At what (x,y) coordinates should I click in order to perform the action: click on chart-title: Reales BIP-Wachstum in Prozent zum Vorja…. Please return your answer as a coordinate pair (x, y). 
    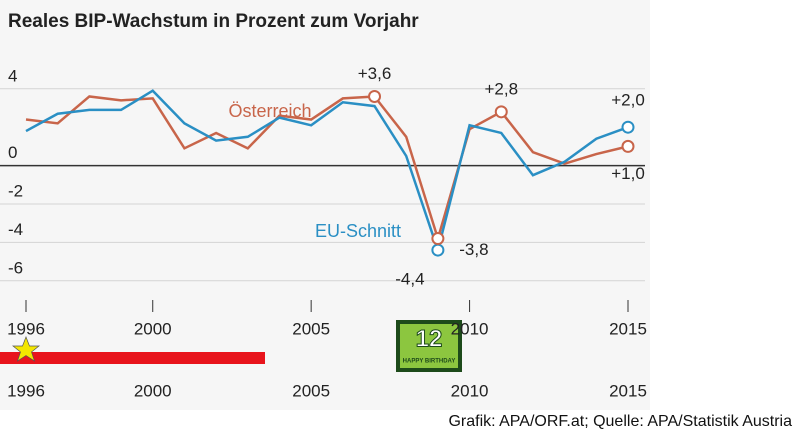
    Looking at the image, I should click on (213, 21).